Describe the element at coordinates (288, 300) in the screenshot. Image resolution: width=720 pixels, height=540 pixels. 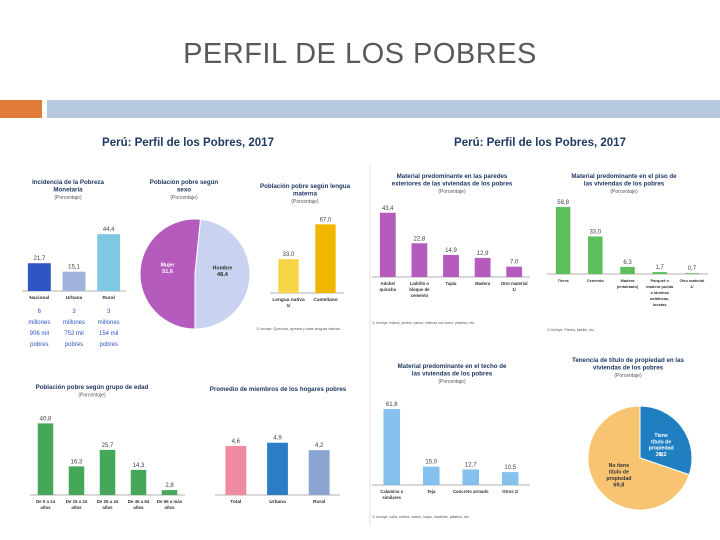
I see `lengua-category-label: Lengua nativa` at that location.